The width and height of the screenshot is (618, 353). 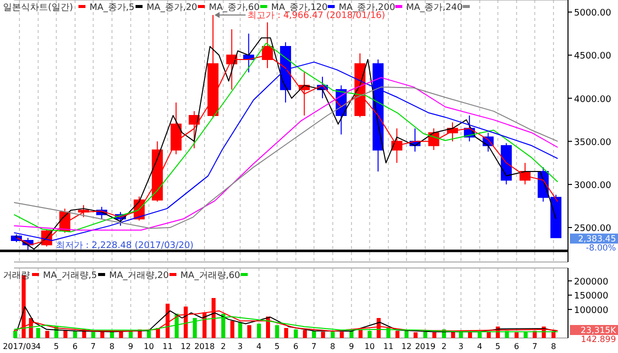 I want to click on legend-label: MA_거래량,20, so click(x=139, y=276).